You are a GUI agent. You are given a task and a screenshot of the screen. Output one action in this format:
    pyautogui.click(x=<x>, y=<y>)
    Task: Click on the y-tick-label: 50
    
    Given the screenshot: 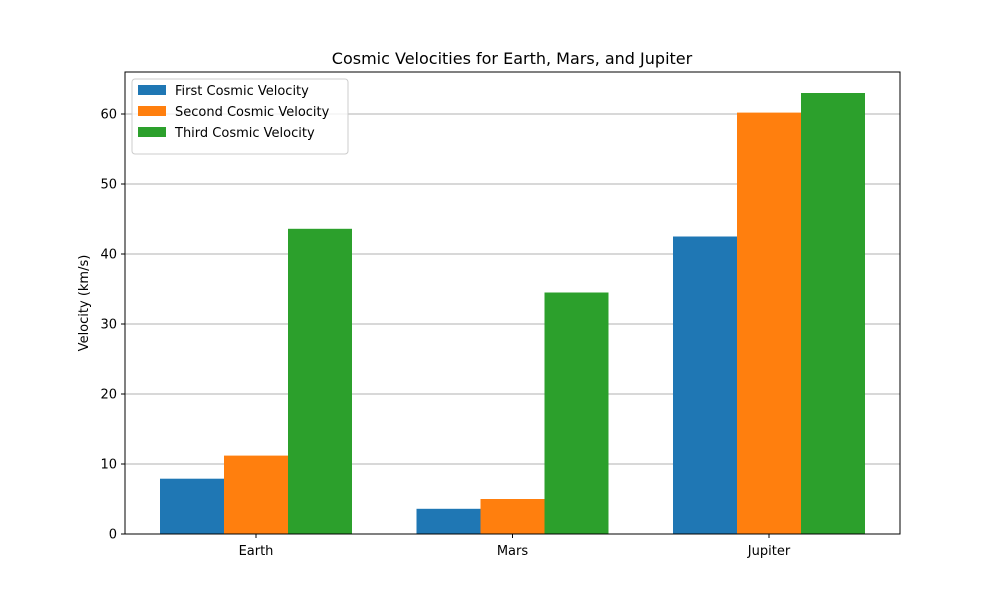 What is the action you would take?
    pyautogui.click(x=108, y=185)
    